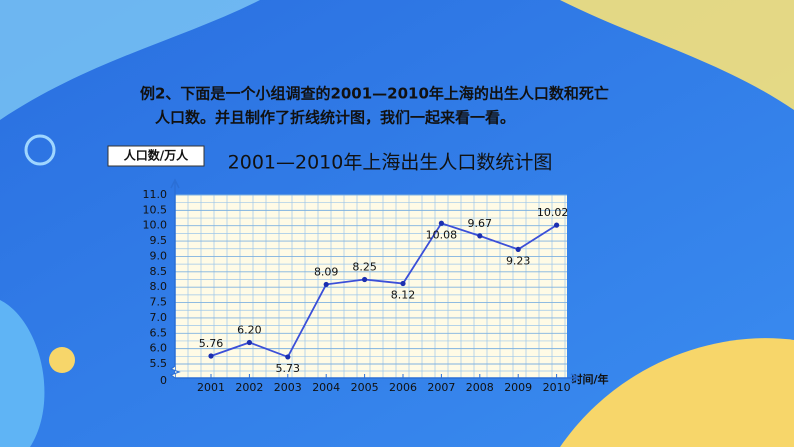 The image size is (794, 447). I want to click on y-tick-label: 6.0, so click(159, 348).